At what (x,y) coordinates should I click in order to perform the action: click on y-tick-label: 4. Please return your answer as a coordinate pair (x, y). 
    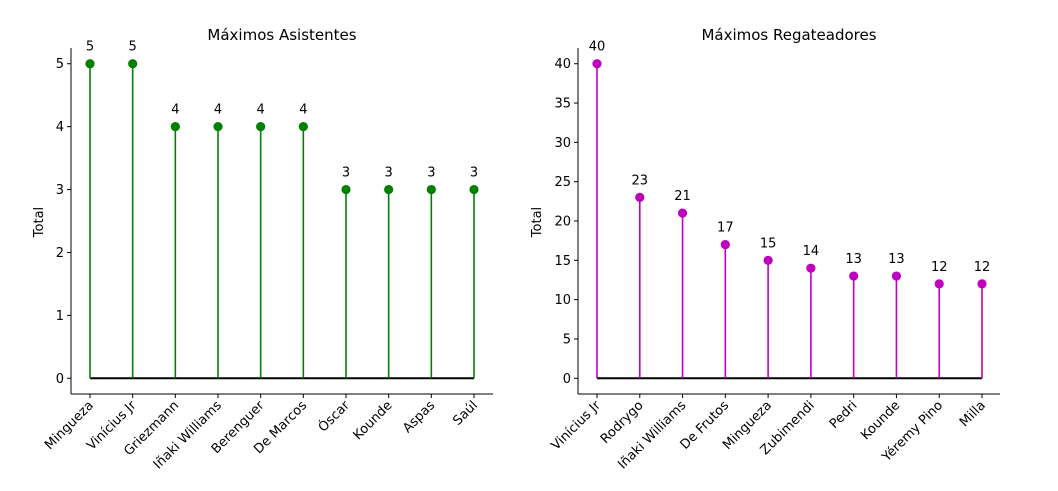
    Looking at the image, I should click on (60, 127).